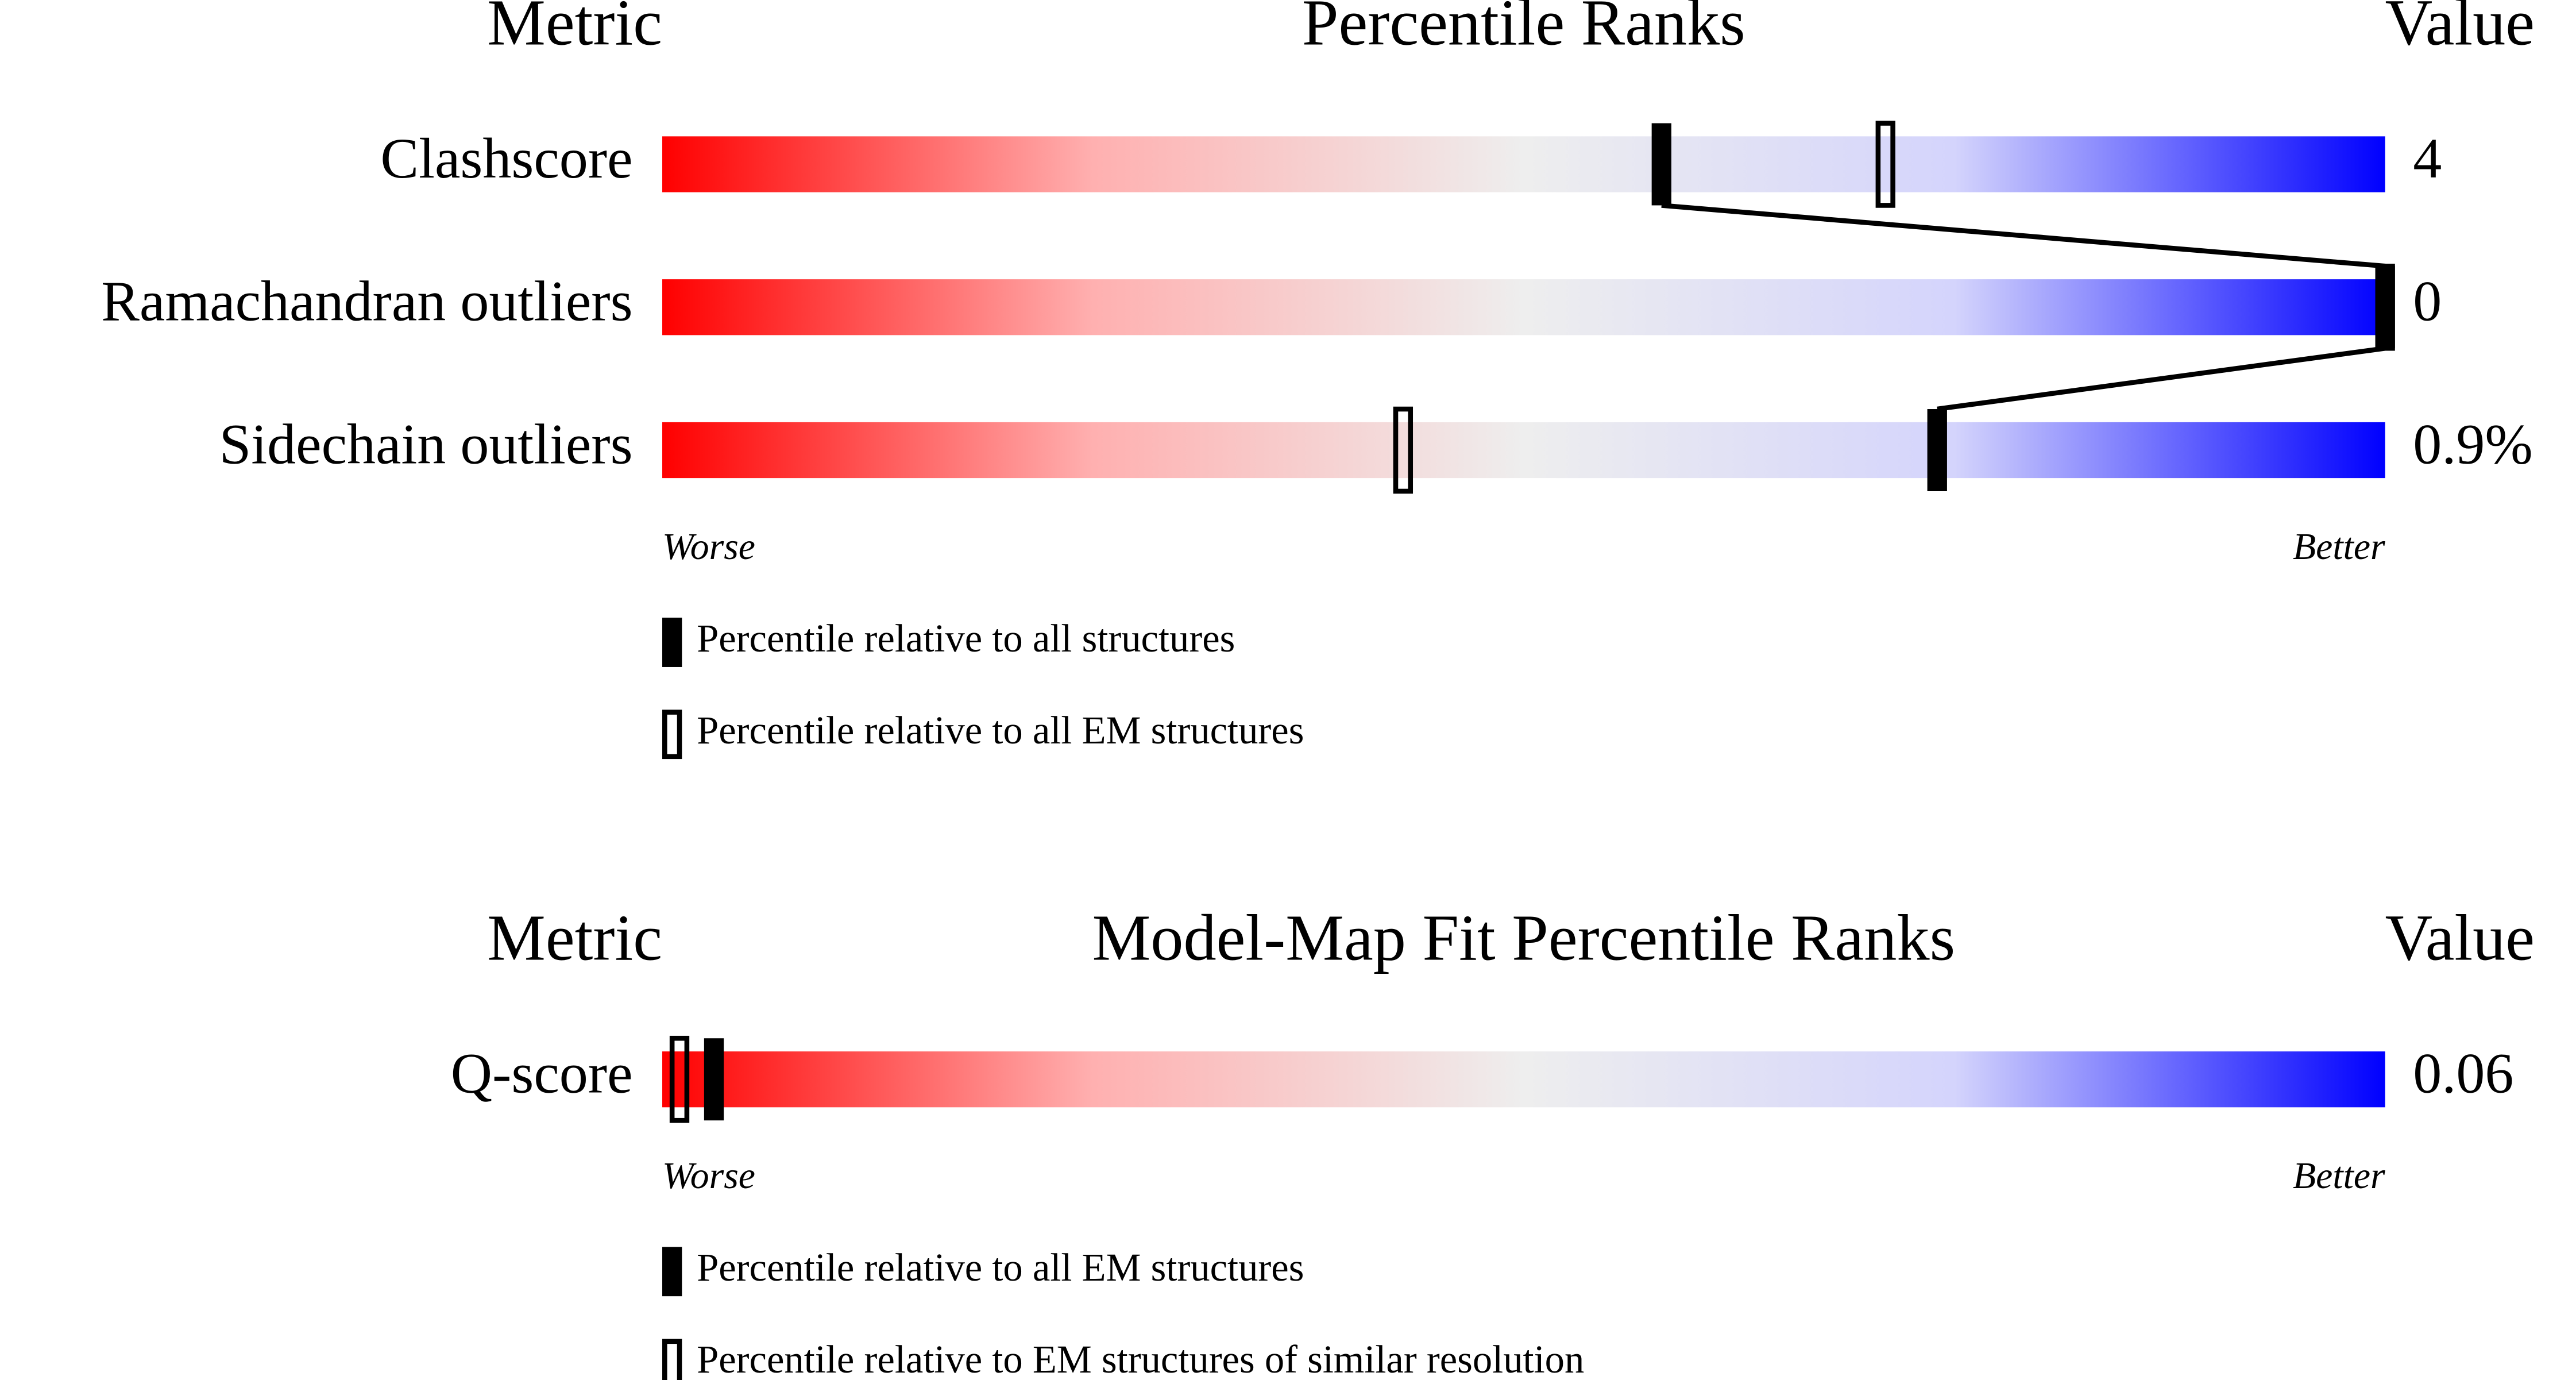 This screenshot has height=1380, width=2576. I want to click on metric-value: 0, so click(2427, 301).